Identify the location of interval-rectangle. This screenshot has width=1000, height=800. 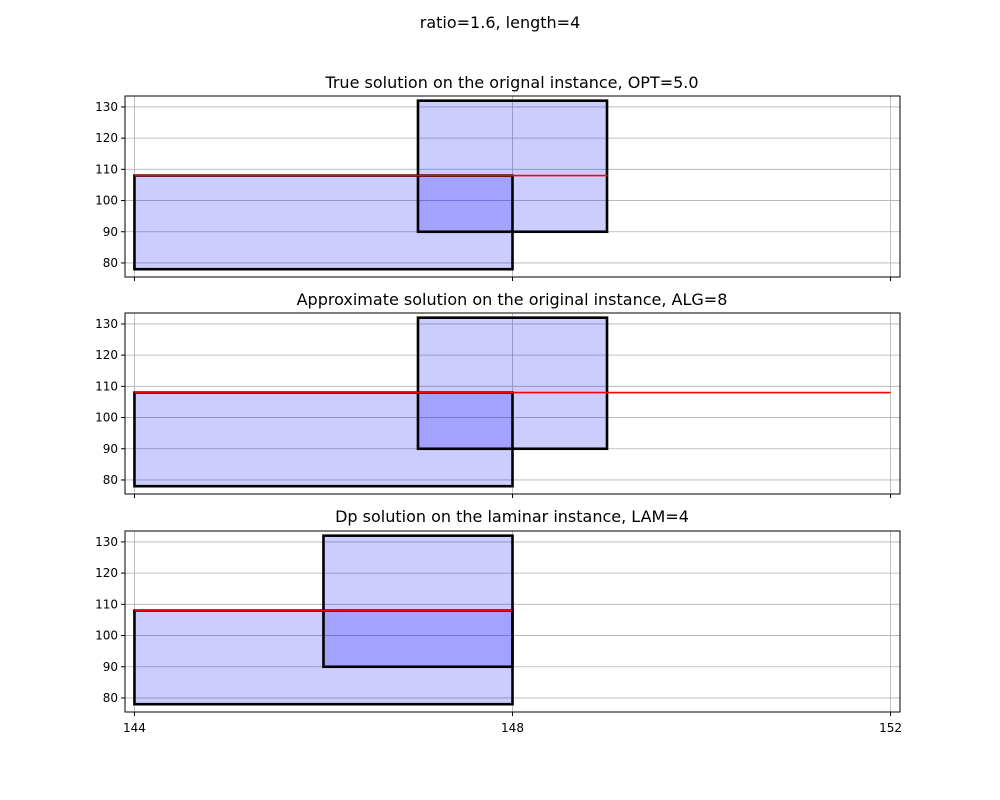
(417, 601).